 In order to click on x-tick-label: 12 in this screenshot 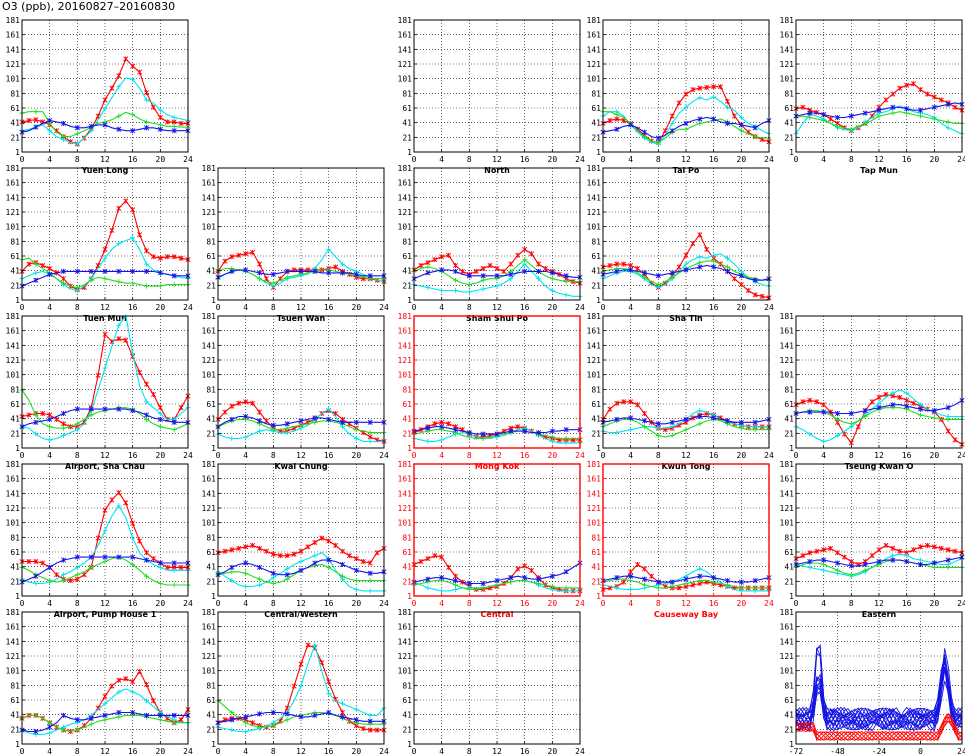, I will do `click(686, 455)`.